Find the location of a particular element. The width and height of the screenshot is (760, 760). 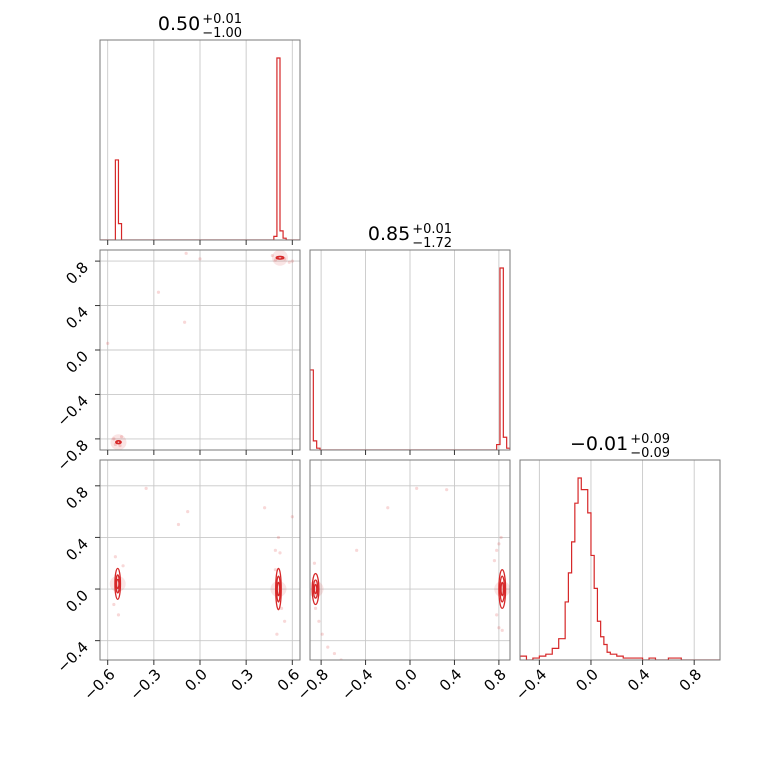

x-tick-label: 0.3 is located at coordinates (243, 680).